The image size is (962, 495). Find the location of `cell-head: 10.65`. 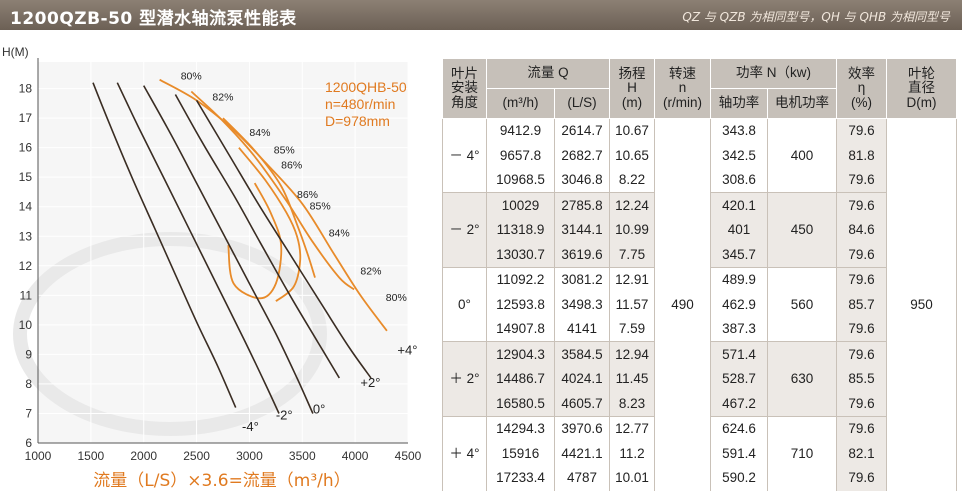

cell-head: 10.65 is located at coordinates (632, 156).